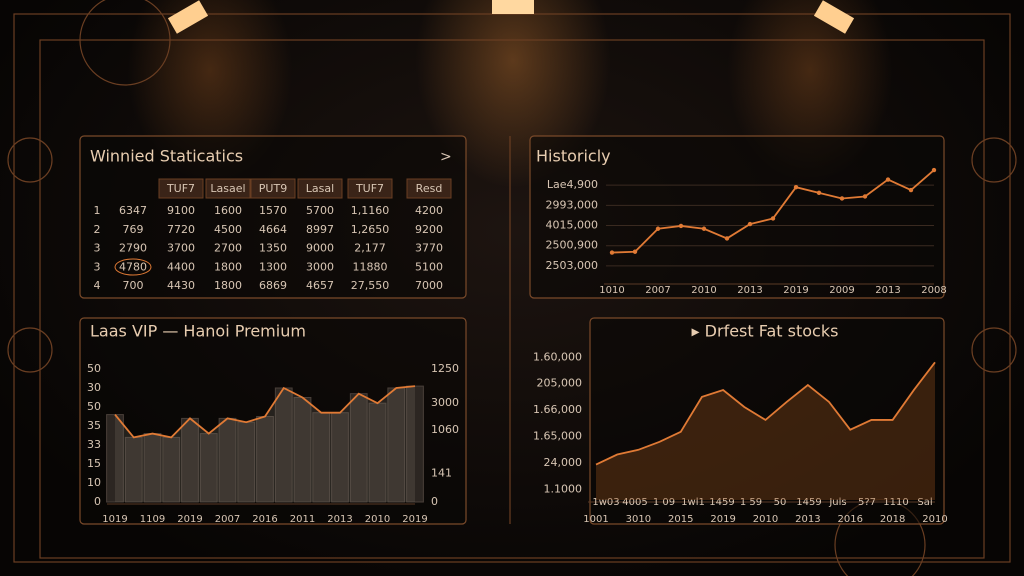  Describe the element at coordinates (446, 157) in the screenshot. I see `nav-arrow: >` at that location.